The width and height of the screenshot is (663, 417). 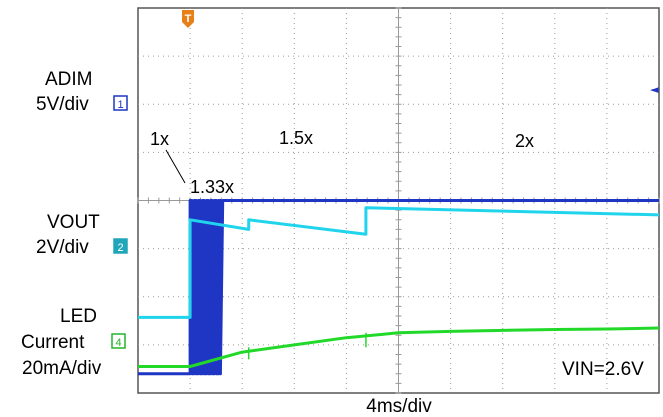 What do you see at coordinates (159, 139) in the screenshot?
I see `mode-label-1x: 1x` at bounding box center [159, 139].